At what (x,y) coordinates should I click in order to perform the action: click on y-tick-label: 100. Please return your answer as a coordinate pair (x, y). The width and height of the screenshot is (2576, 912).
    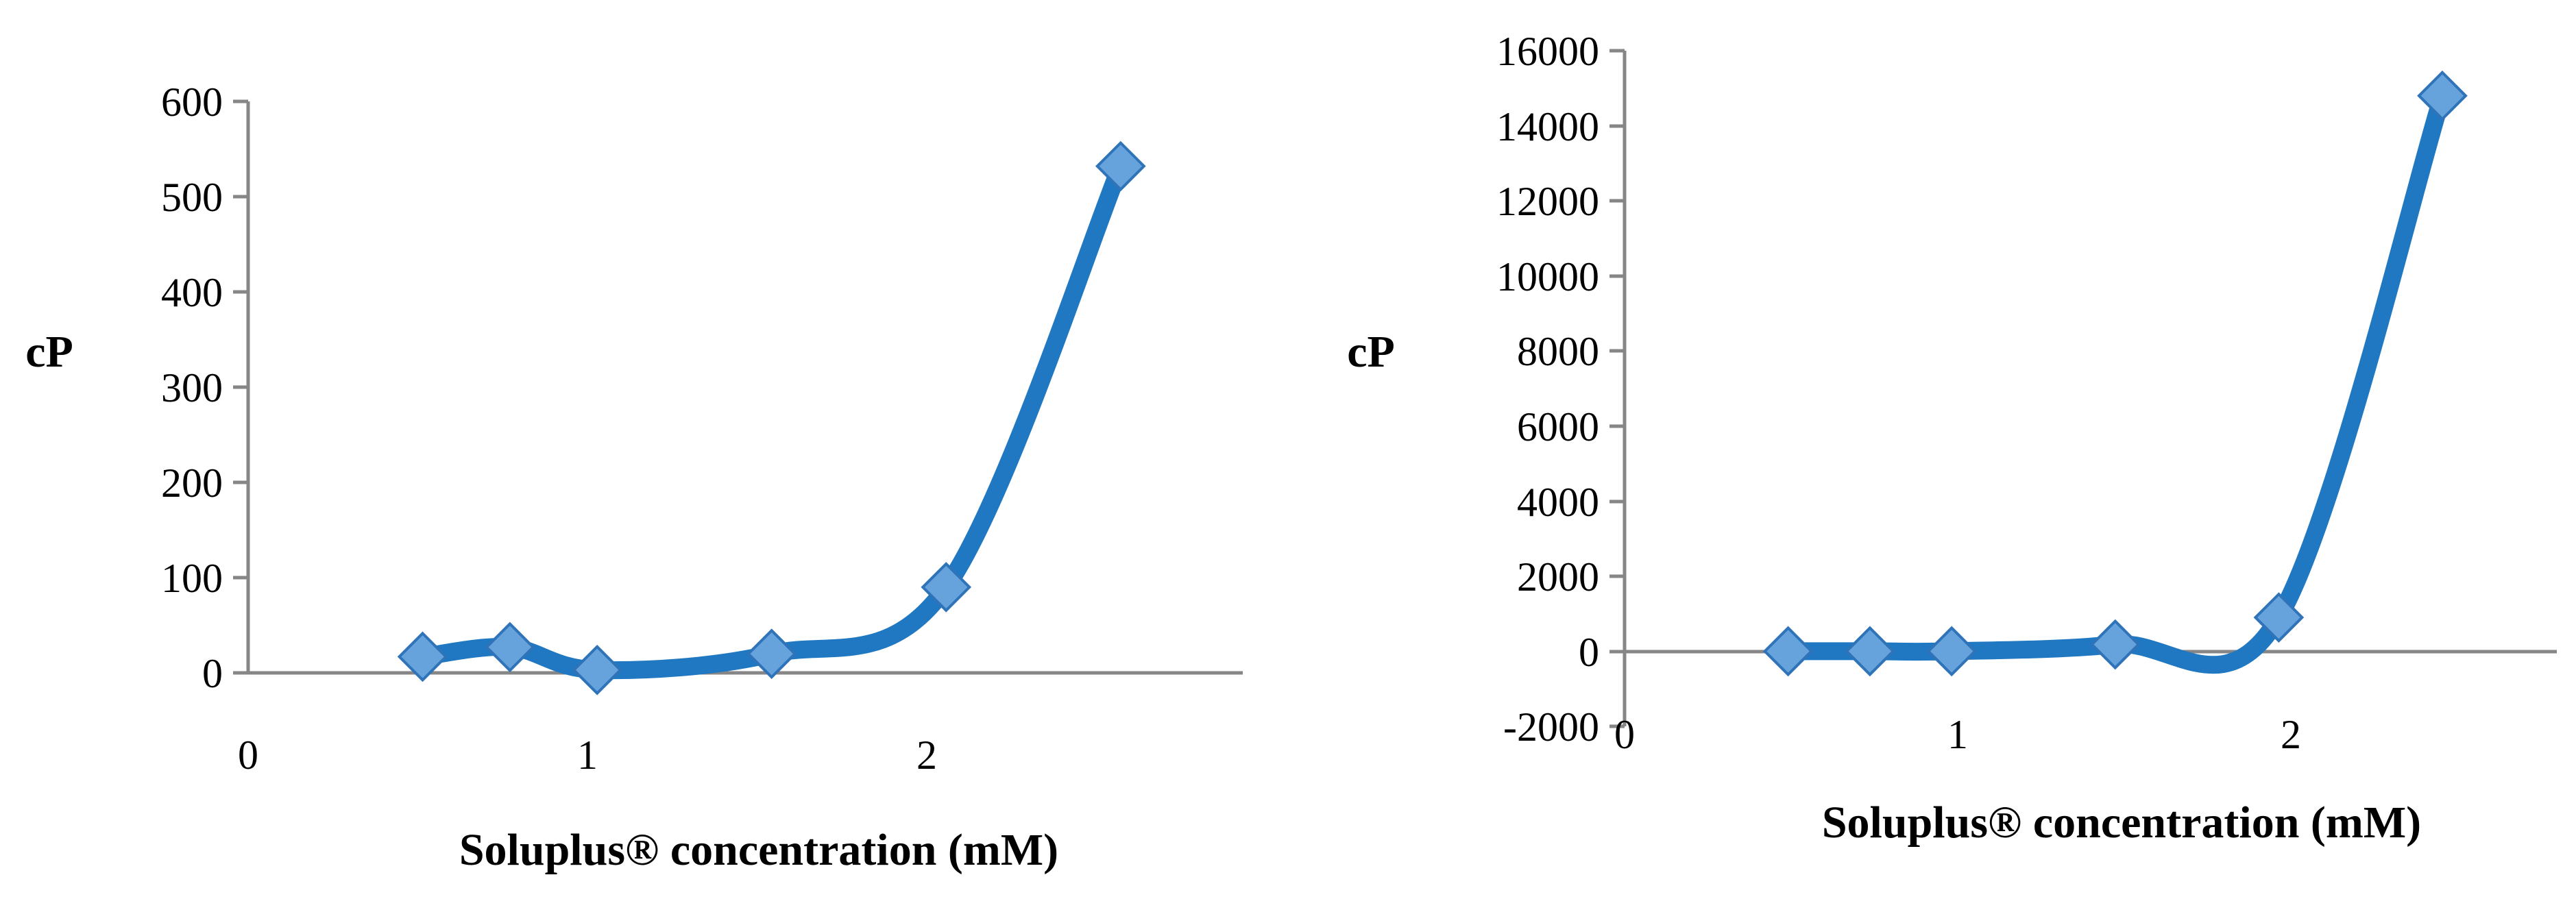
    Looking at the image, I should click on (192, 578).